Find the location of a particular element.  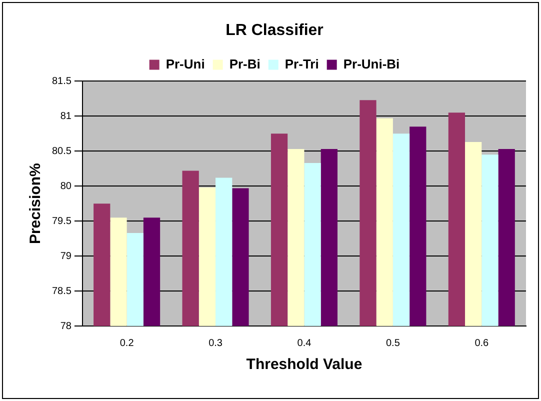

y-tick-label: 81.5 is located at coordinates (62, 81).